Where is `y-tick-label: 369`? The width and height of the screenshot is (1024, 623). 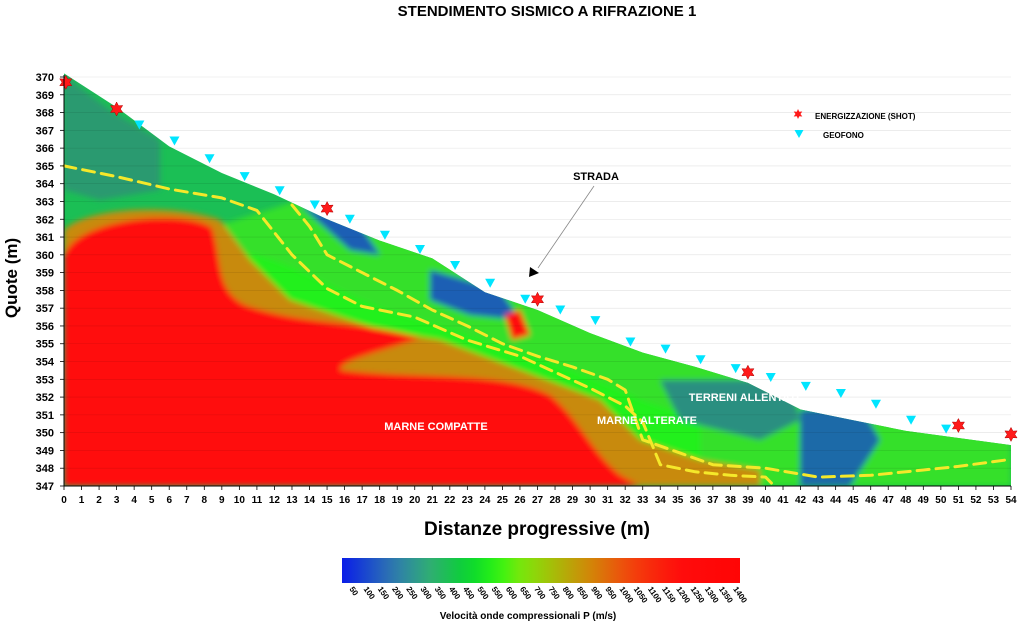
y-tick-label: 369 is located at coordinates (45, 96).